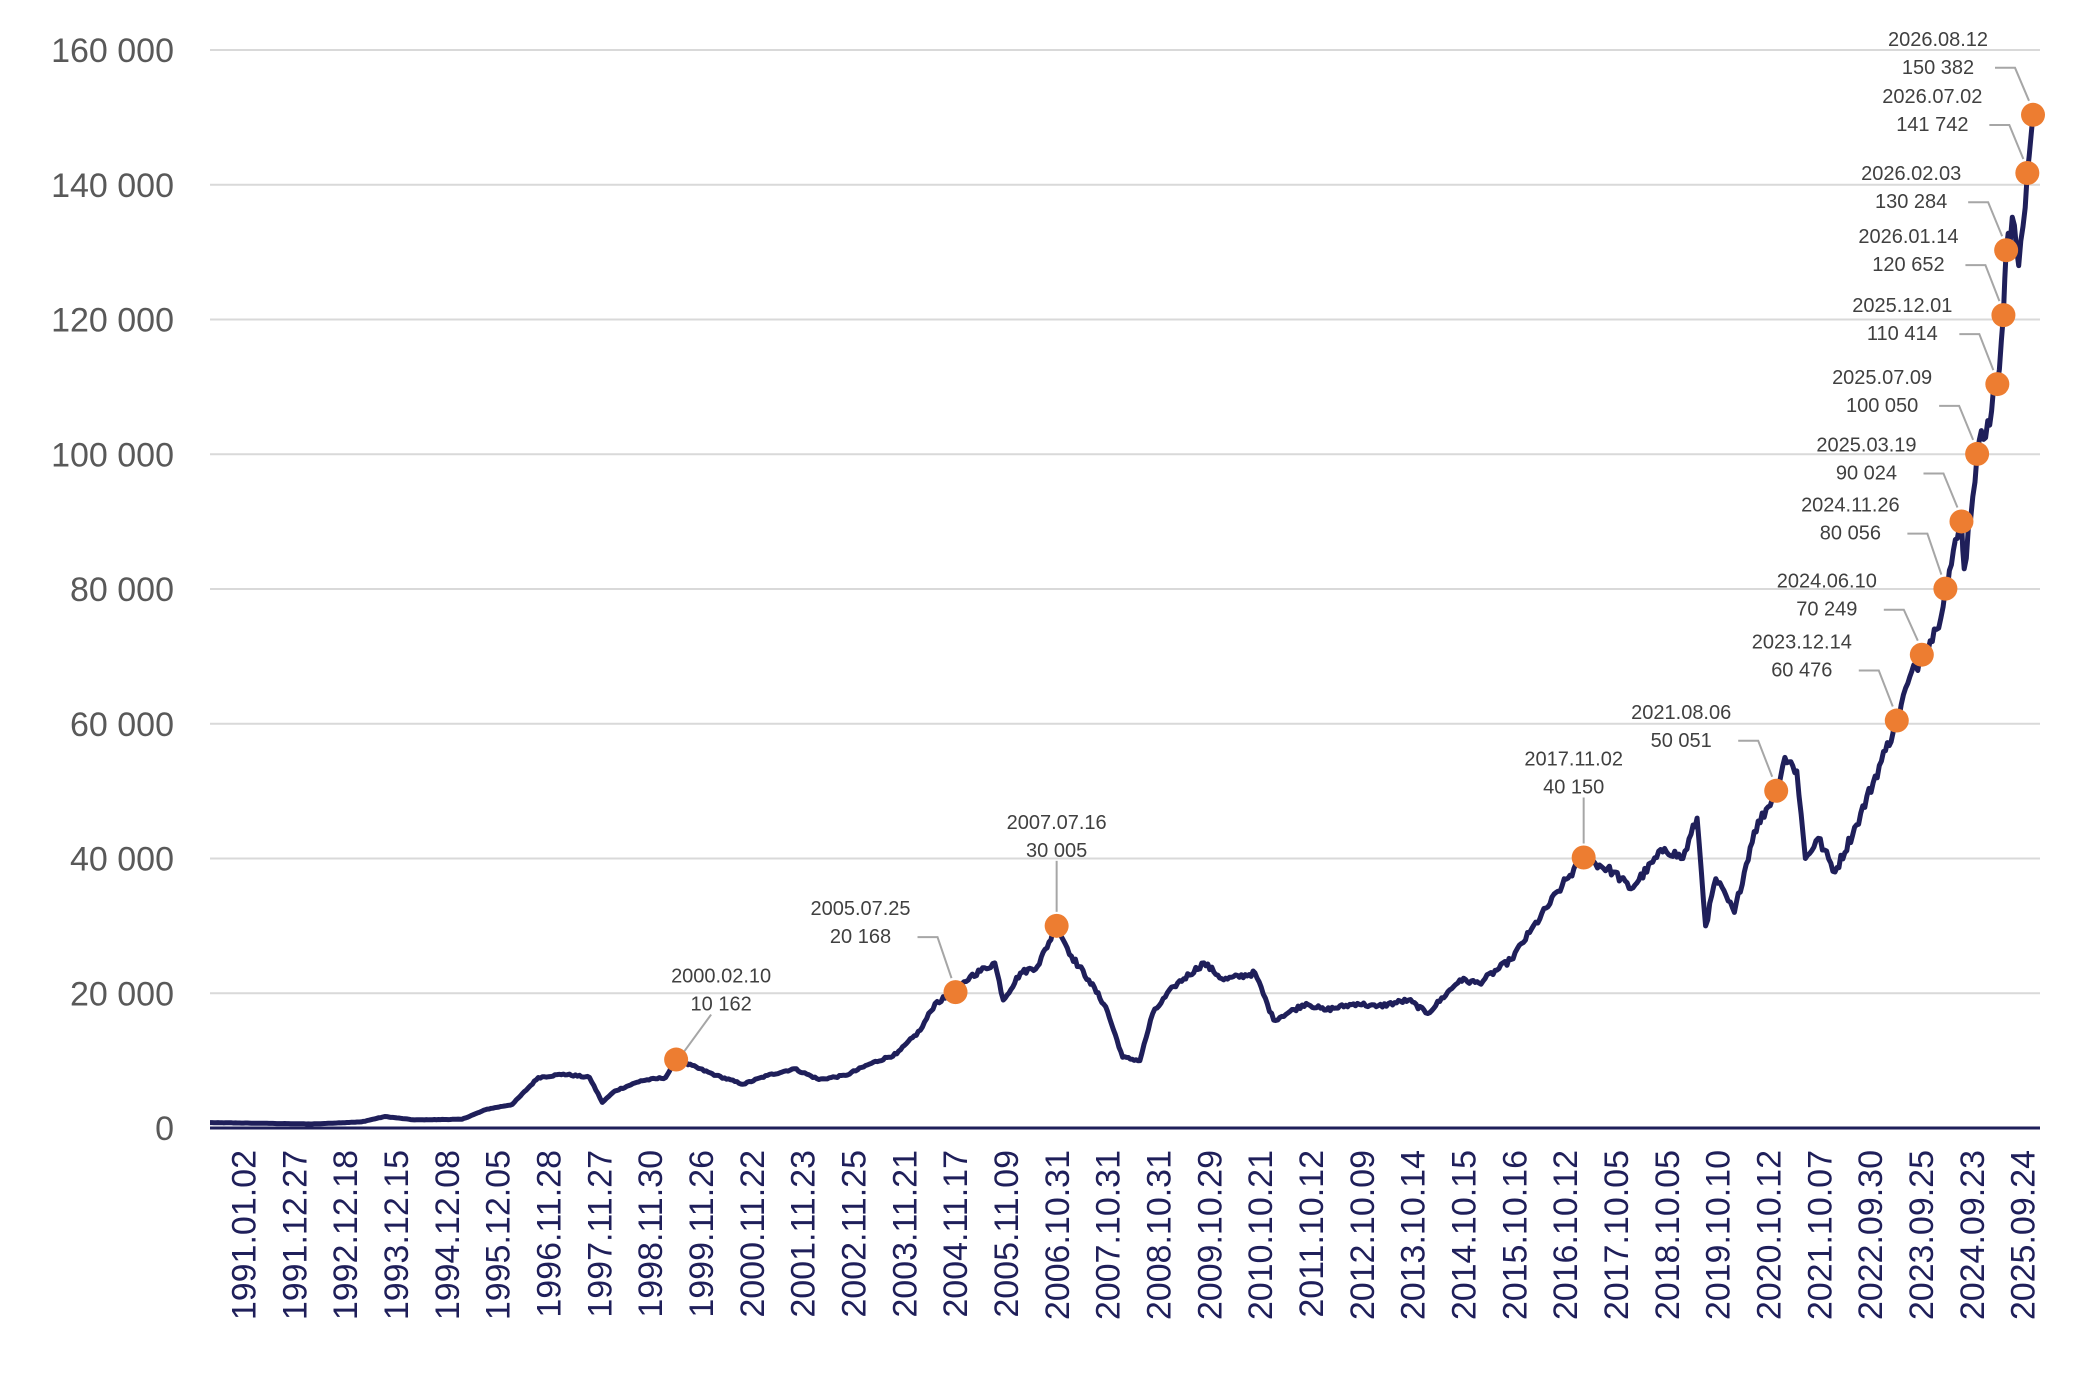 The height and width of the screenshot is (1379, 2079). Describe the element at coordinates (1938, 40) in the screenshot. I see `annotation-date: 2026.08.12` at that location.